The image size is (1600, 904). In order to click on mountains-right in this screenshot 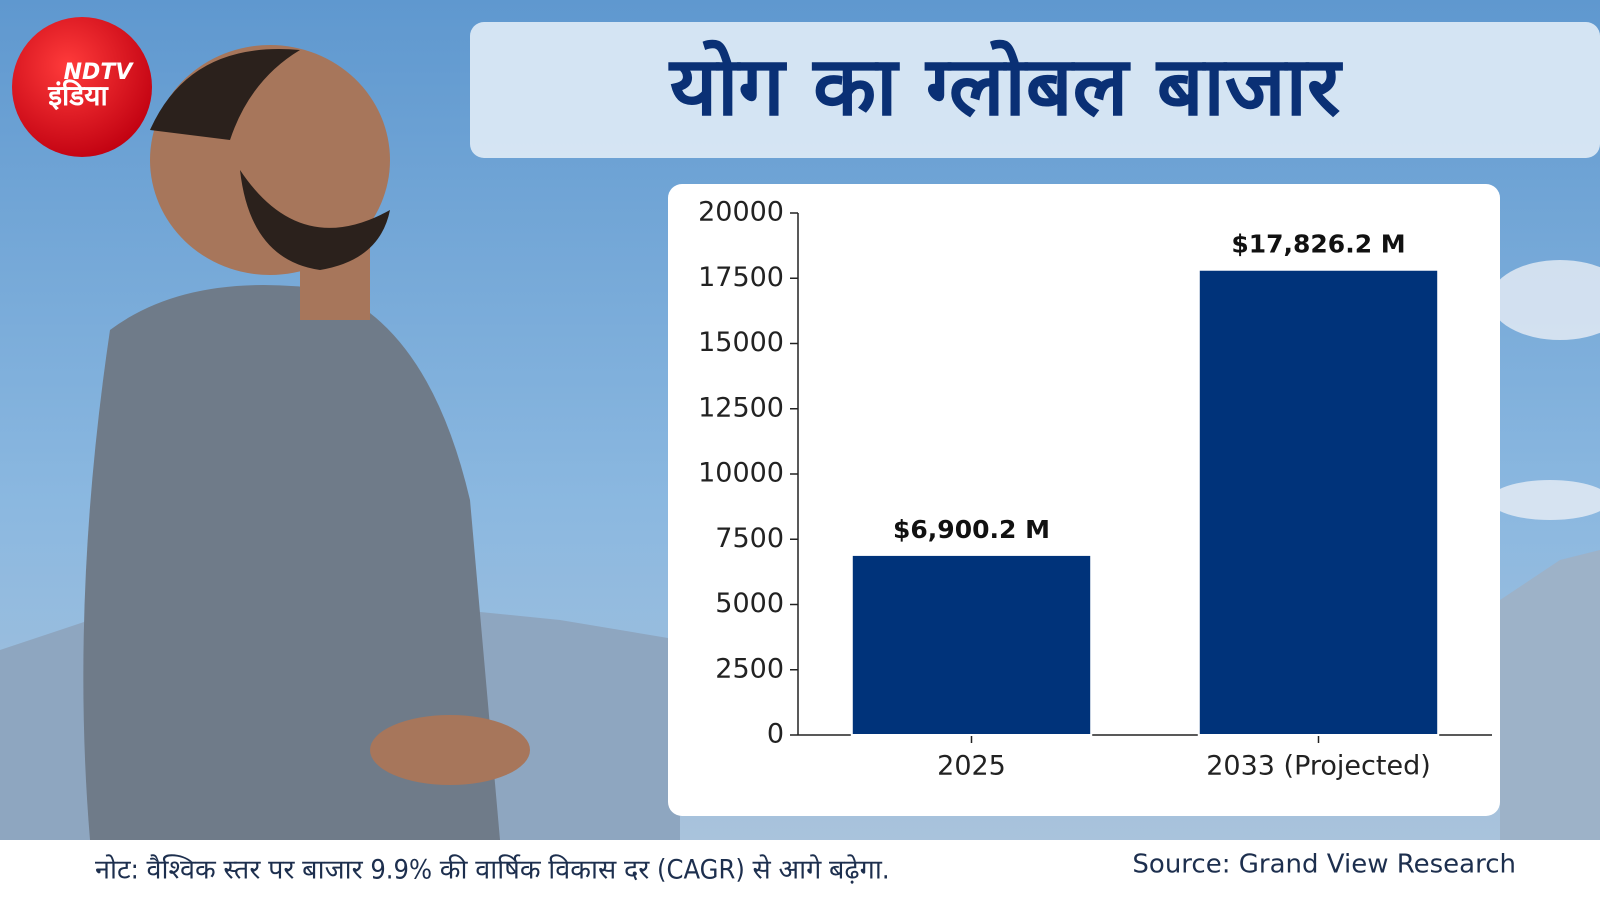, I will do `click(1550, 695)`.